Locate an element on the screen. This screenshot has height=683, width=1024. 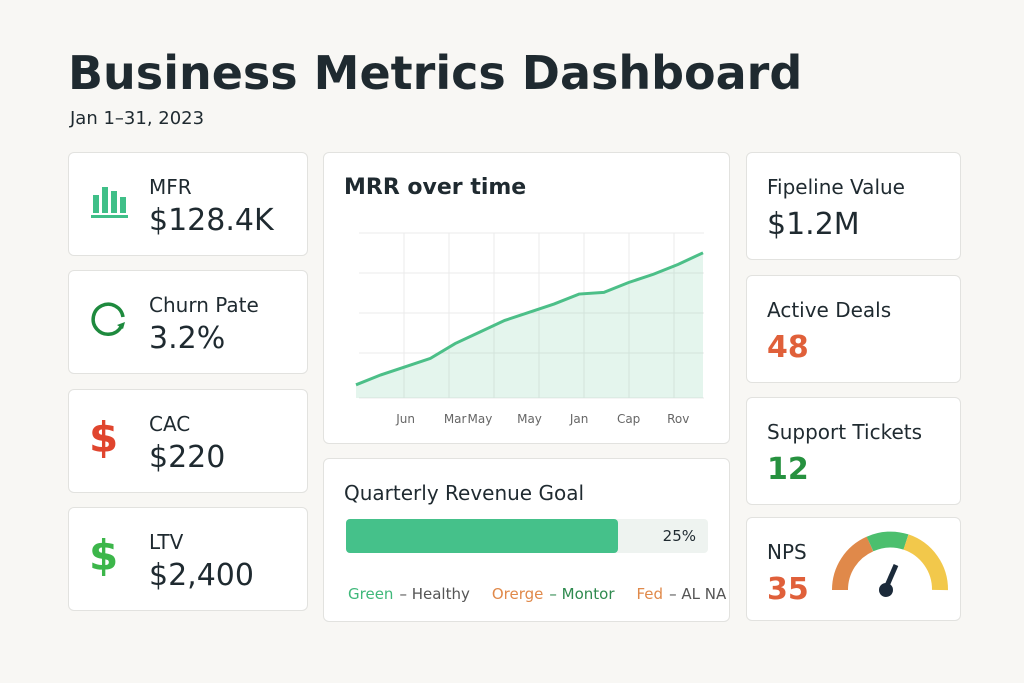
metric-card: Support Tickets 12 is located at coordinates (853, 451).